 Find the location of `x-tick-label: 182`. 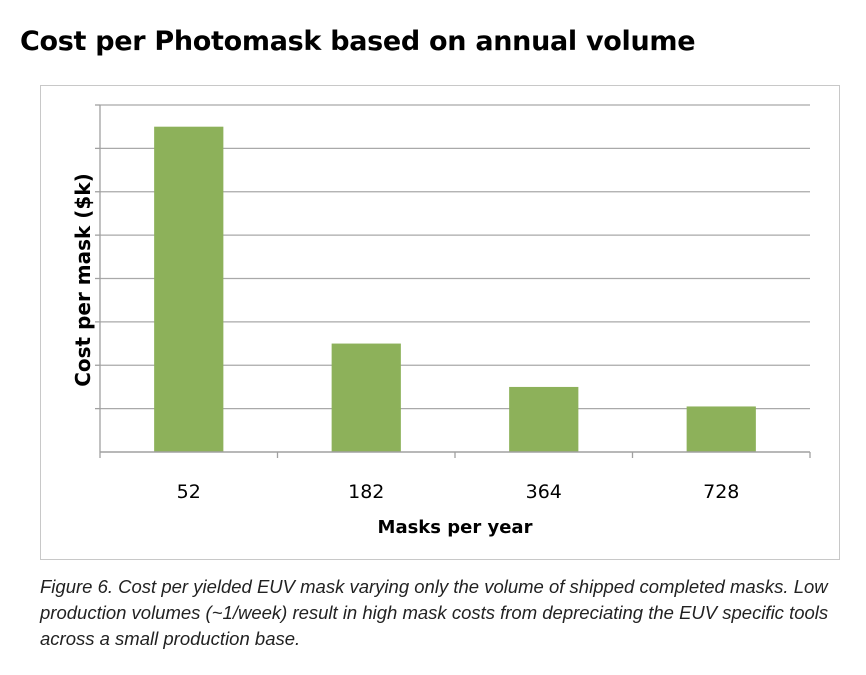

x-tick-label: 182 is located at coordinates (366, 492).